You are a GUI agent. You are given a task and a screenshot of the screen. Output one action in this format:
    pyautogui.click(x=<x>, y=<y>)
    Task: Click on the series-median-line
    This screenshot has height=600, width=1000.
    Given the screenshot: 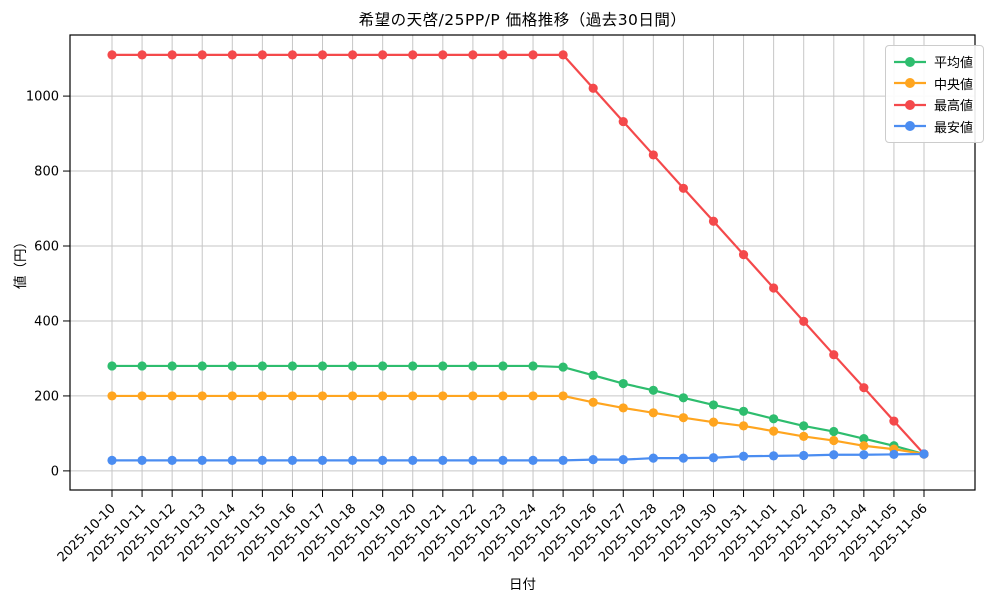 What is the action you would take?
    pyautogui.click(x=518, y=425)
    